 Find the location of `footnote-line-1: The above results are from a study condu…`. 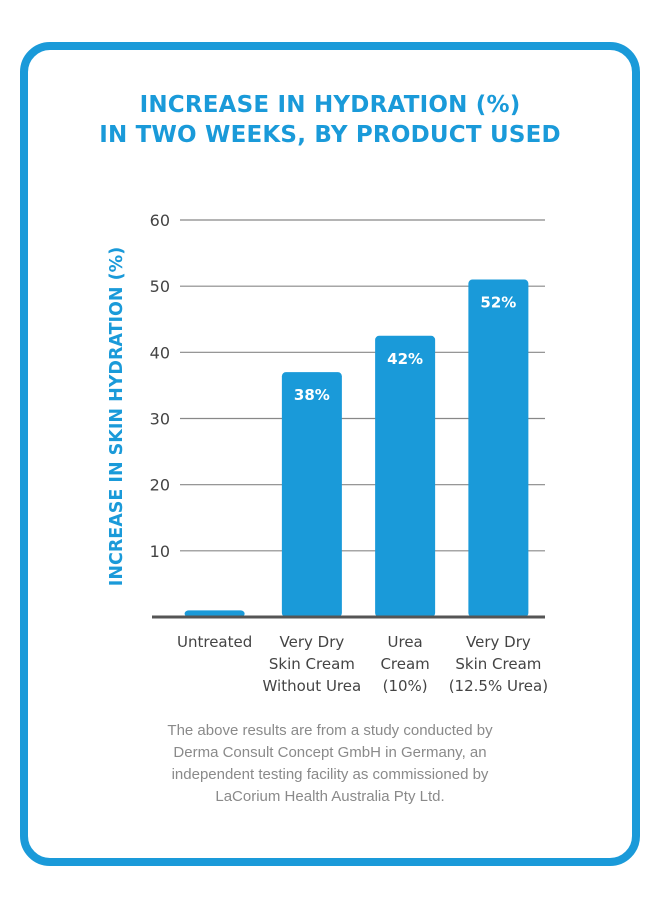

footnote-line-1: The above results are from a study condu… is located at coordinates (330, 730).